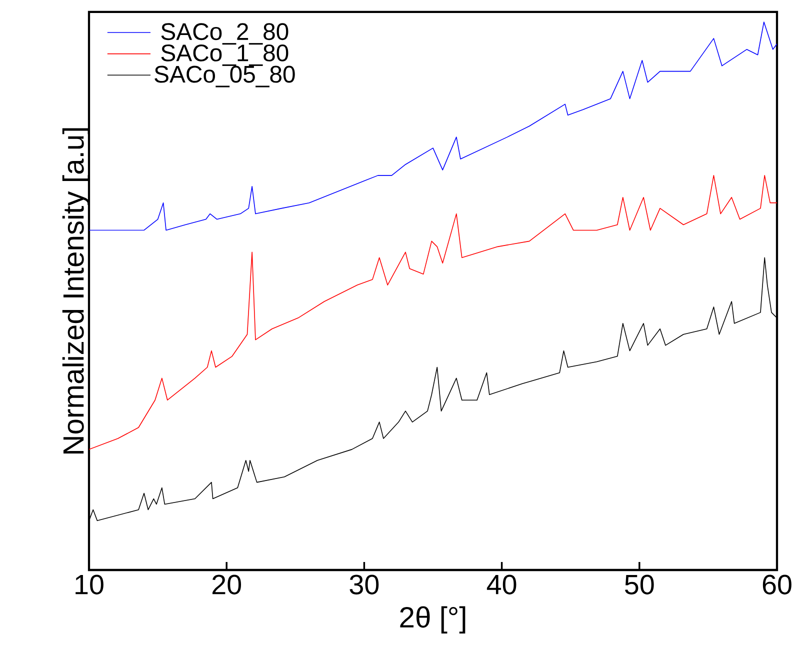 The width and height of the screenshot is (797, 672). I want to click on x-tick-label: 40, so click(501, 584).